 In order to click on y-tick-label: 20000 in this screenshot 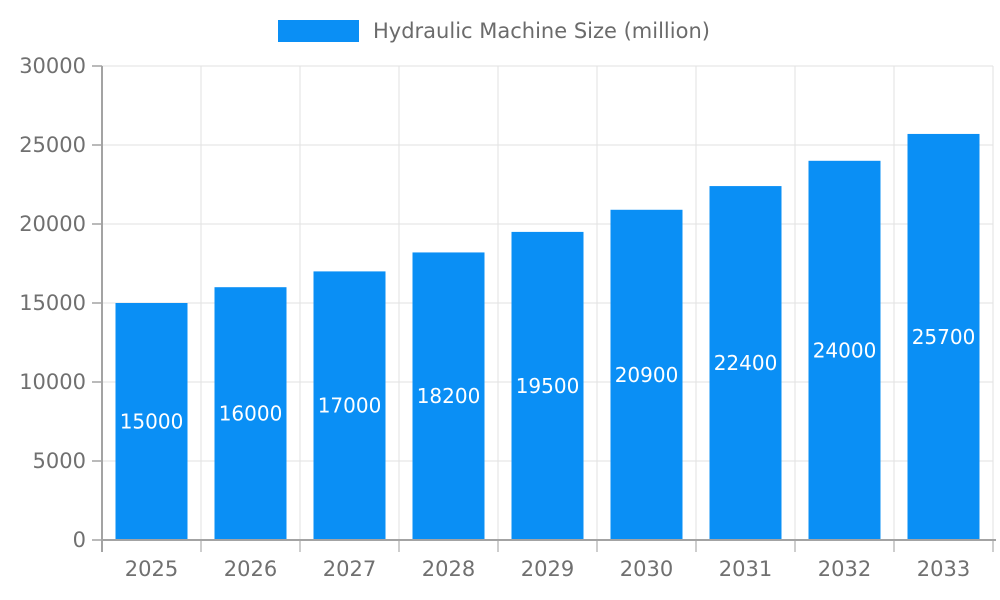, I will do `click(52, 224)`.